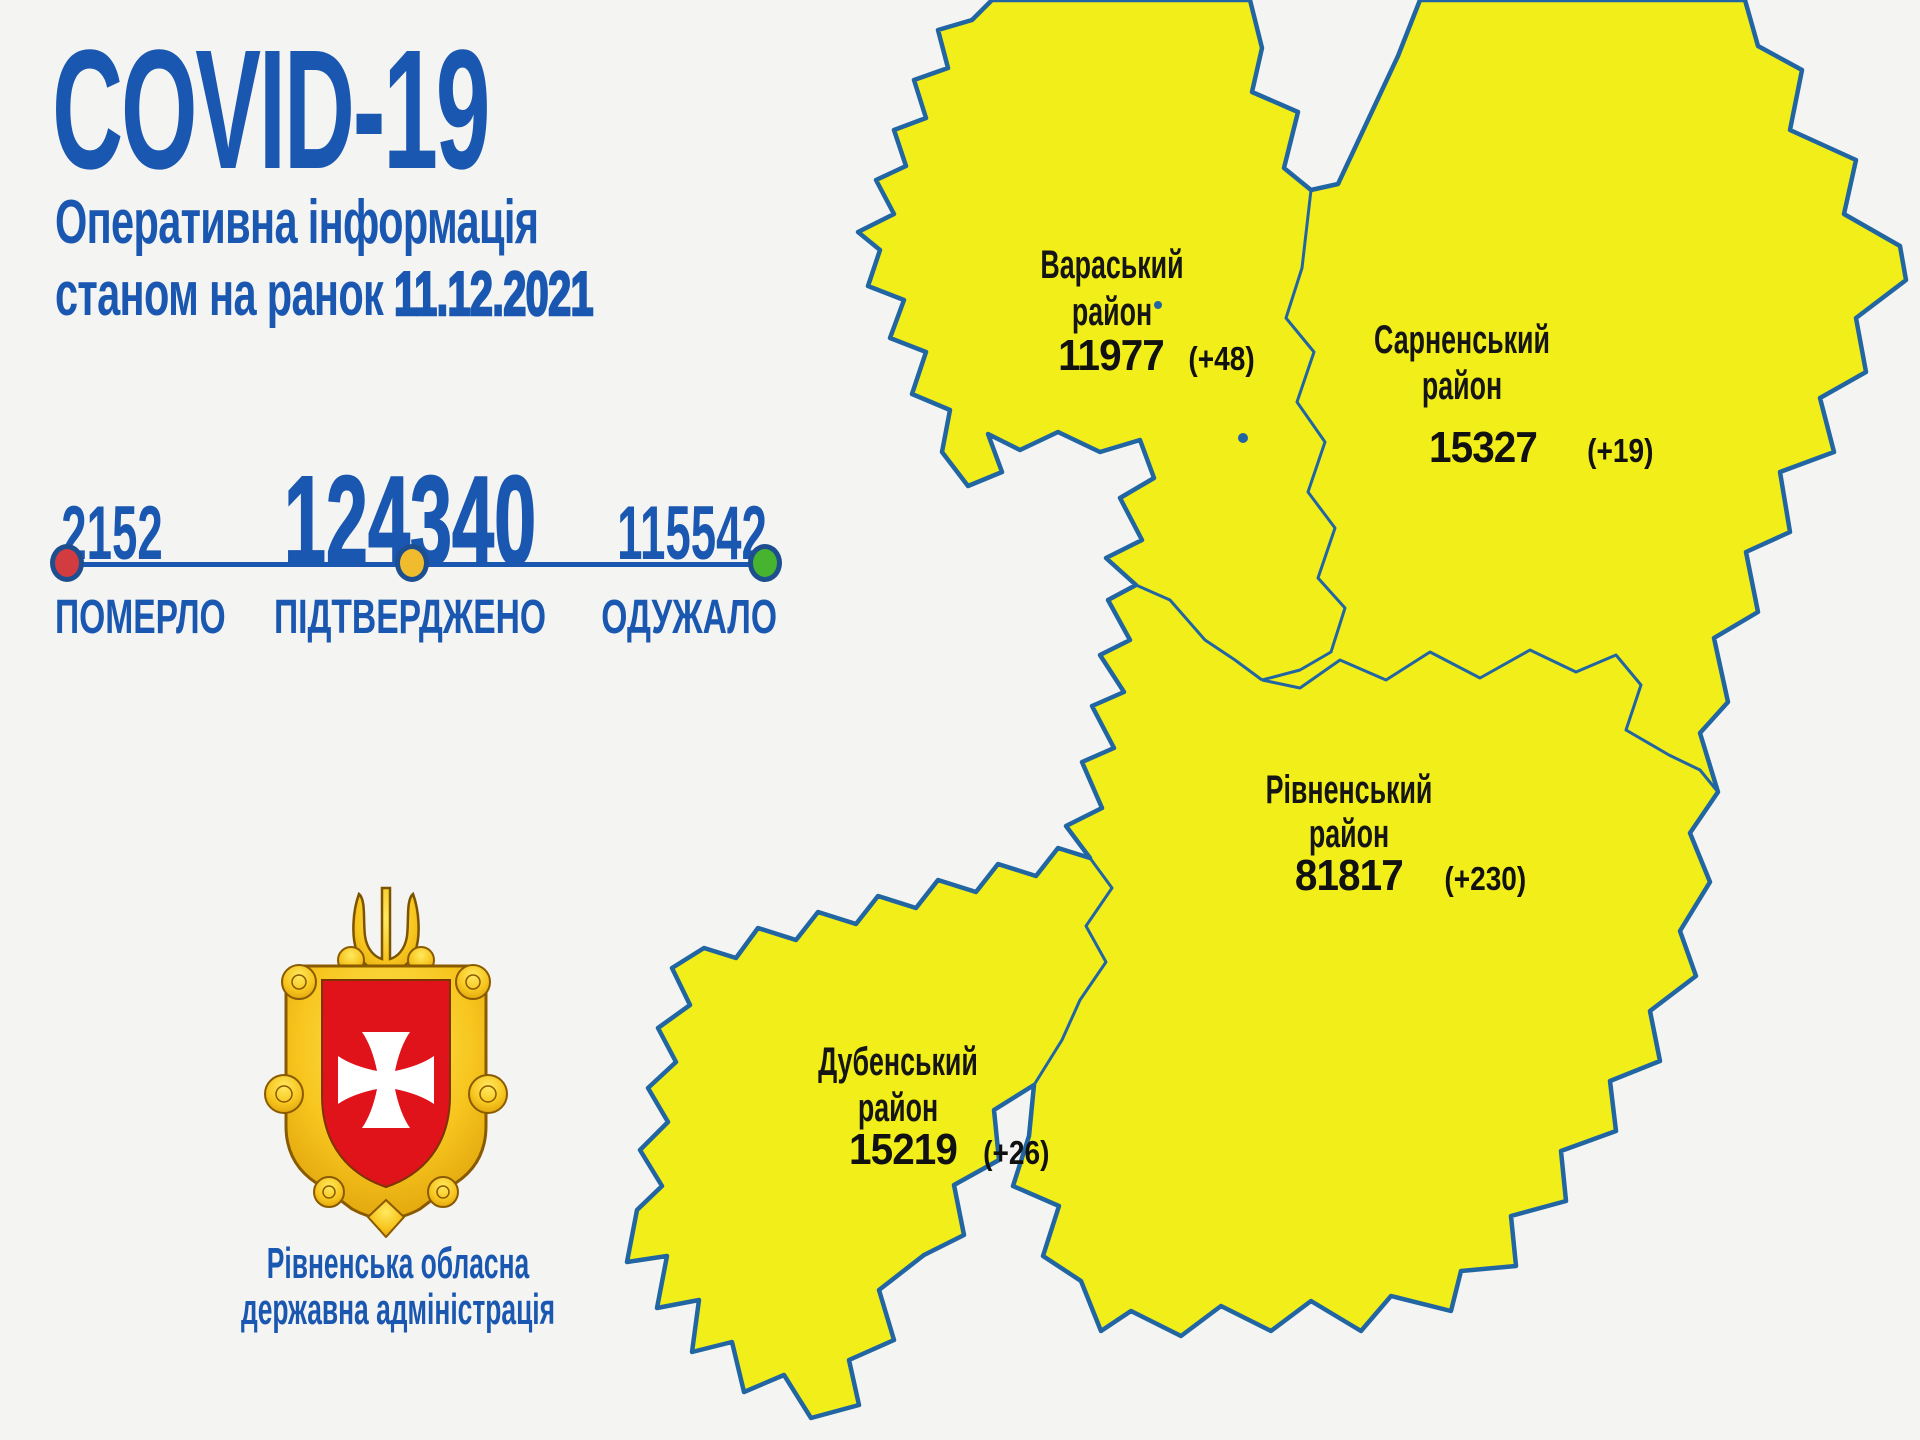  What do you see at coordinates (898, 1062) in the screenshot?
I see `district-dubenskyi-name: Дубенський` at bounding box center [898, 1062].